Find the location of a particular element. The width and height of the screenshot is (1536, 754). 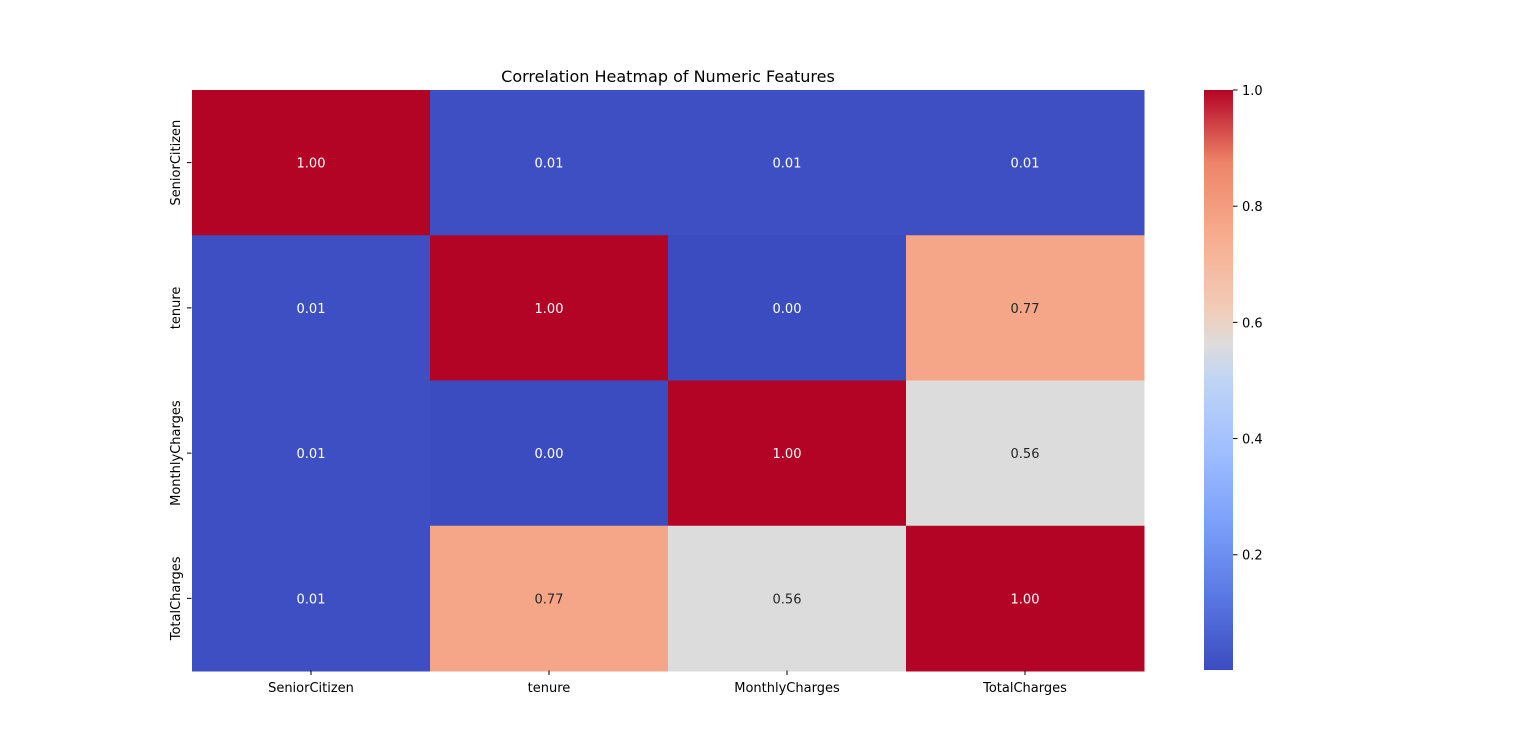

colorbar: 0.2 0.4 0.6 0.8 1.0 is located at coordinates (1233, 377).